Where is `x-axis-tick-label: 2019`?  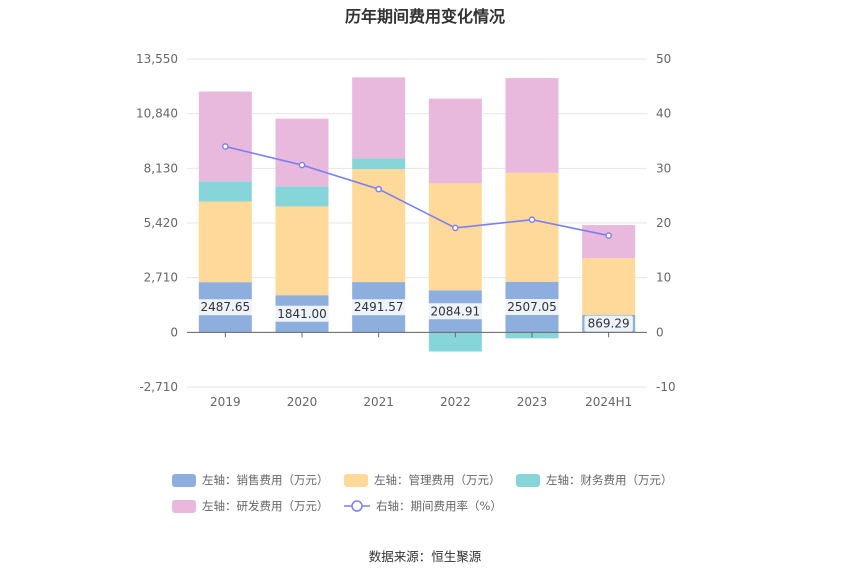
x-axis-tick-label: 2019 is located at coordinates (225, 402).